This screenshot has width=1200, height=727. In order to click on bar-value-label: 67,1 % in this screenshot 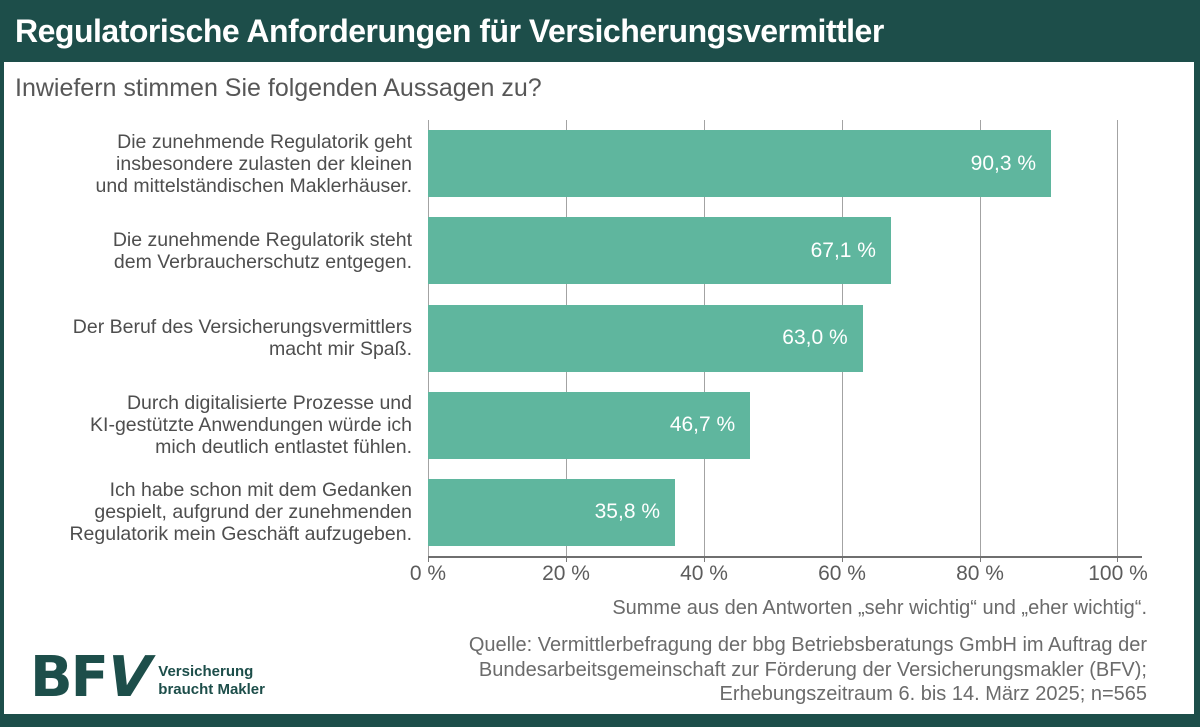, I will do `click(843, 250)`.